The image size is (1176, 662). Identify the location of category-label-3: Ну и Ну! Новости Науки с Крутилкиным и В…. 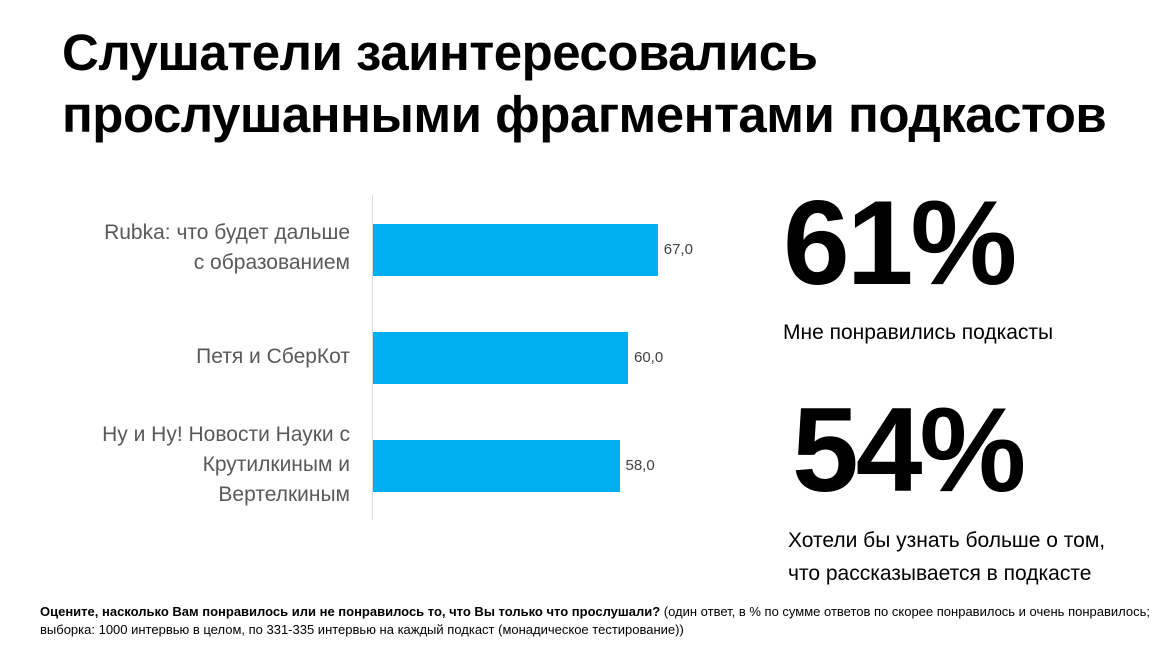
(200, 465).